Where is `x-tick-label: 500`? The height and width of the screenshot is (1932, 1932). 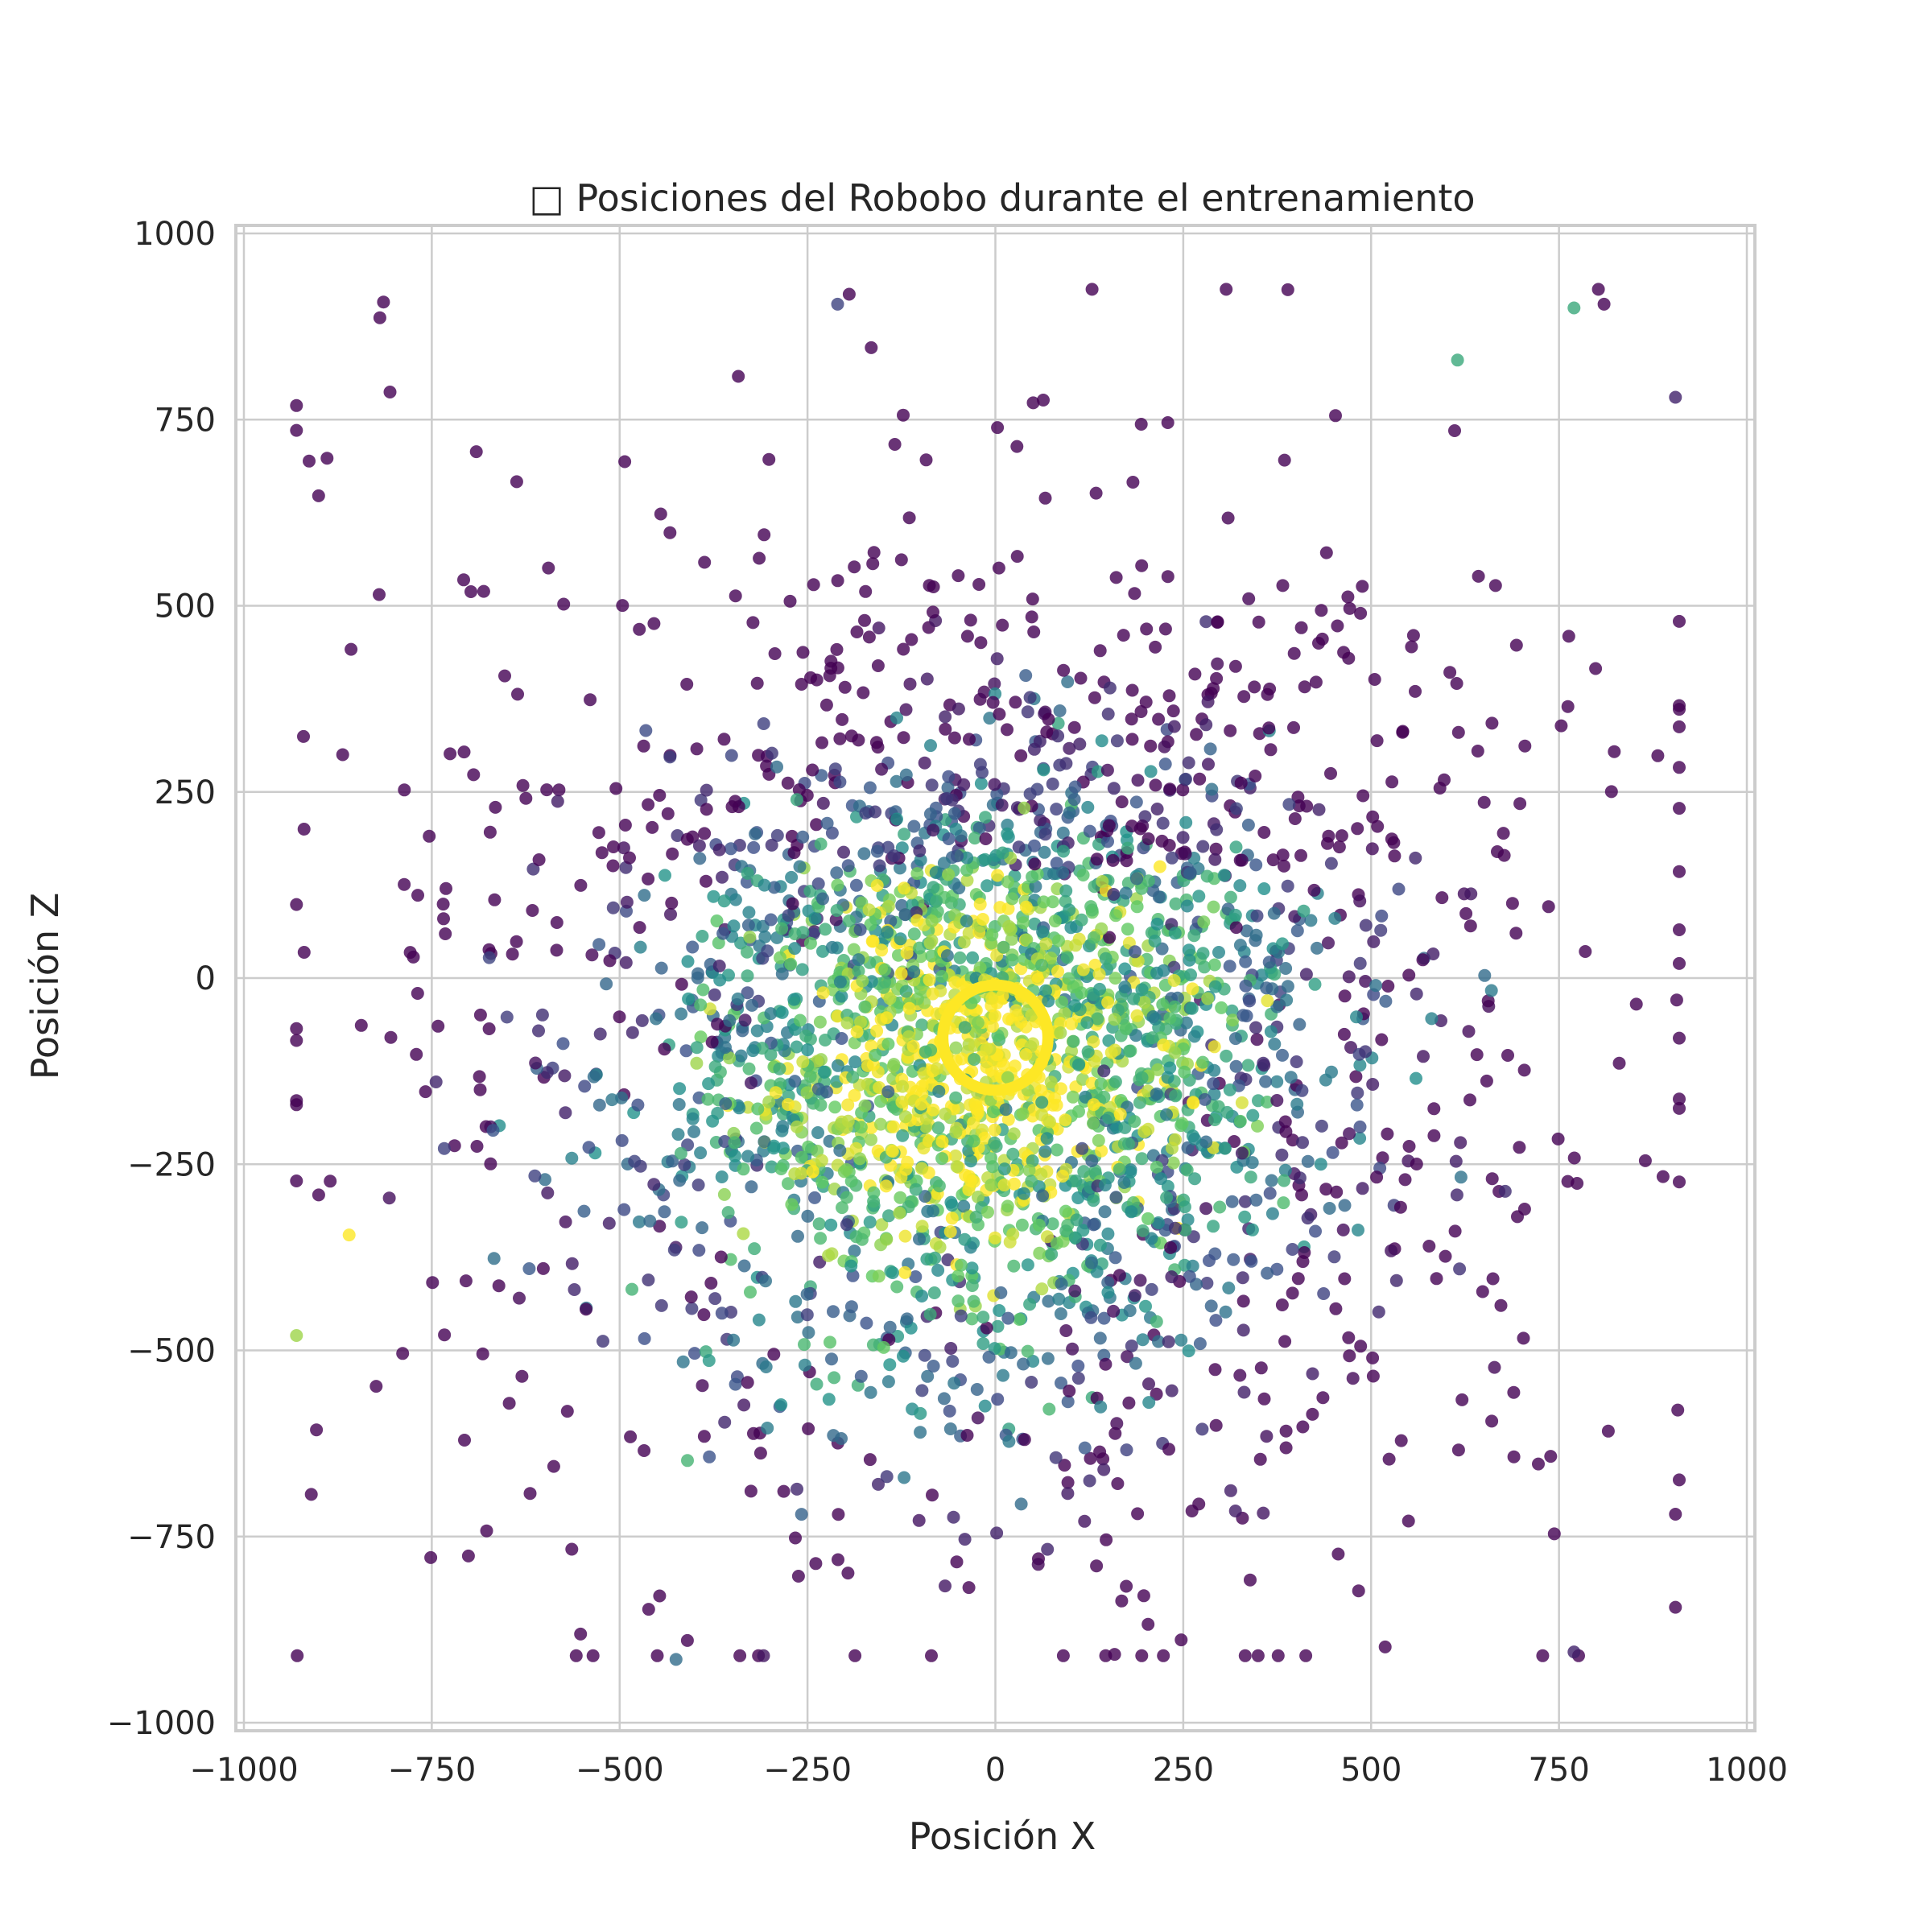 x-tick-label: 500 is located at coordinates (1371, 1770).